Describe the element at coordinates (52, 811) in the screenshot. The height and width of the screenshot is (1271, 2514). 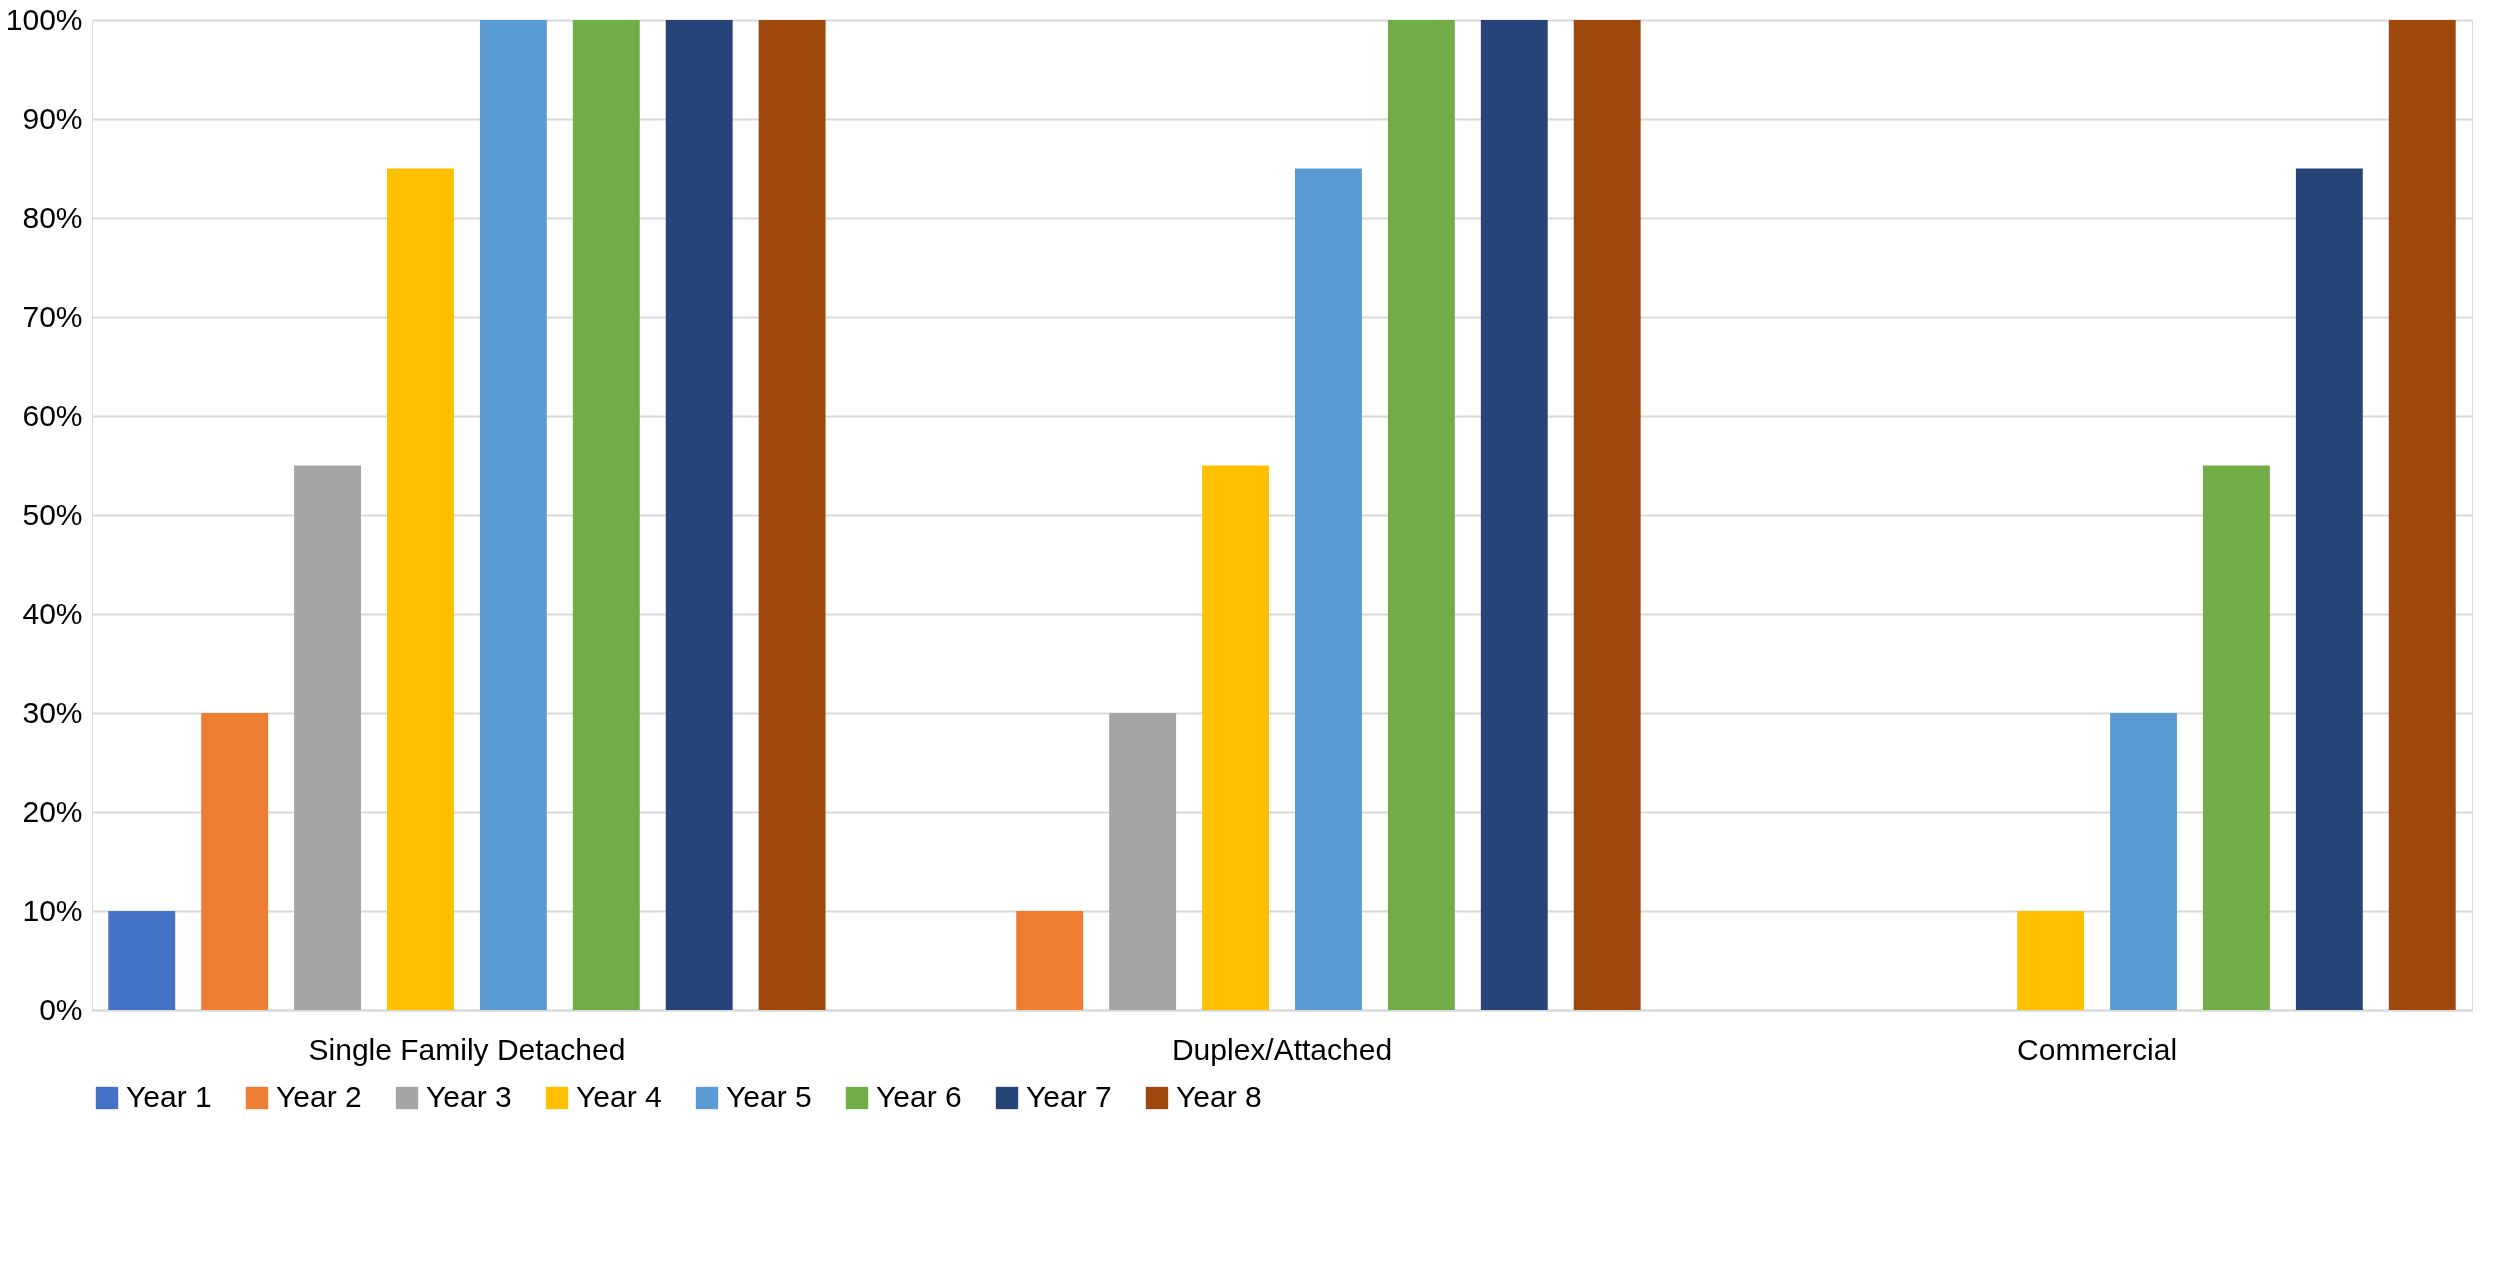
I see `y-tick-label: 20%` at that location.